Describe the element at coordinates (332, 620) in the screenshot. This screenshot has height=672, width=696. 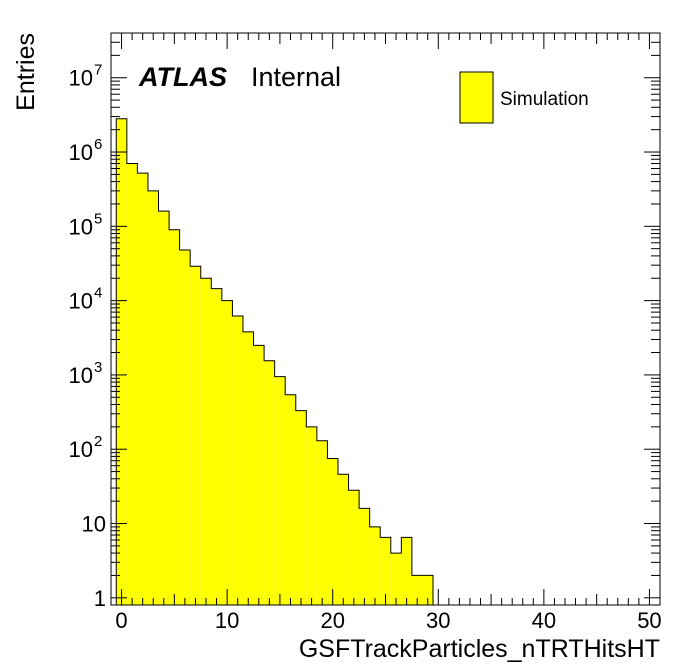
I see `x-tick-label: 20` at that location.